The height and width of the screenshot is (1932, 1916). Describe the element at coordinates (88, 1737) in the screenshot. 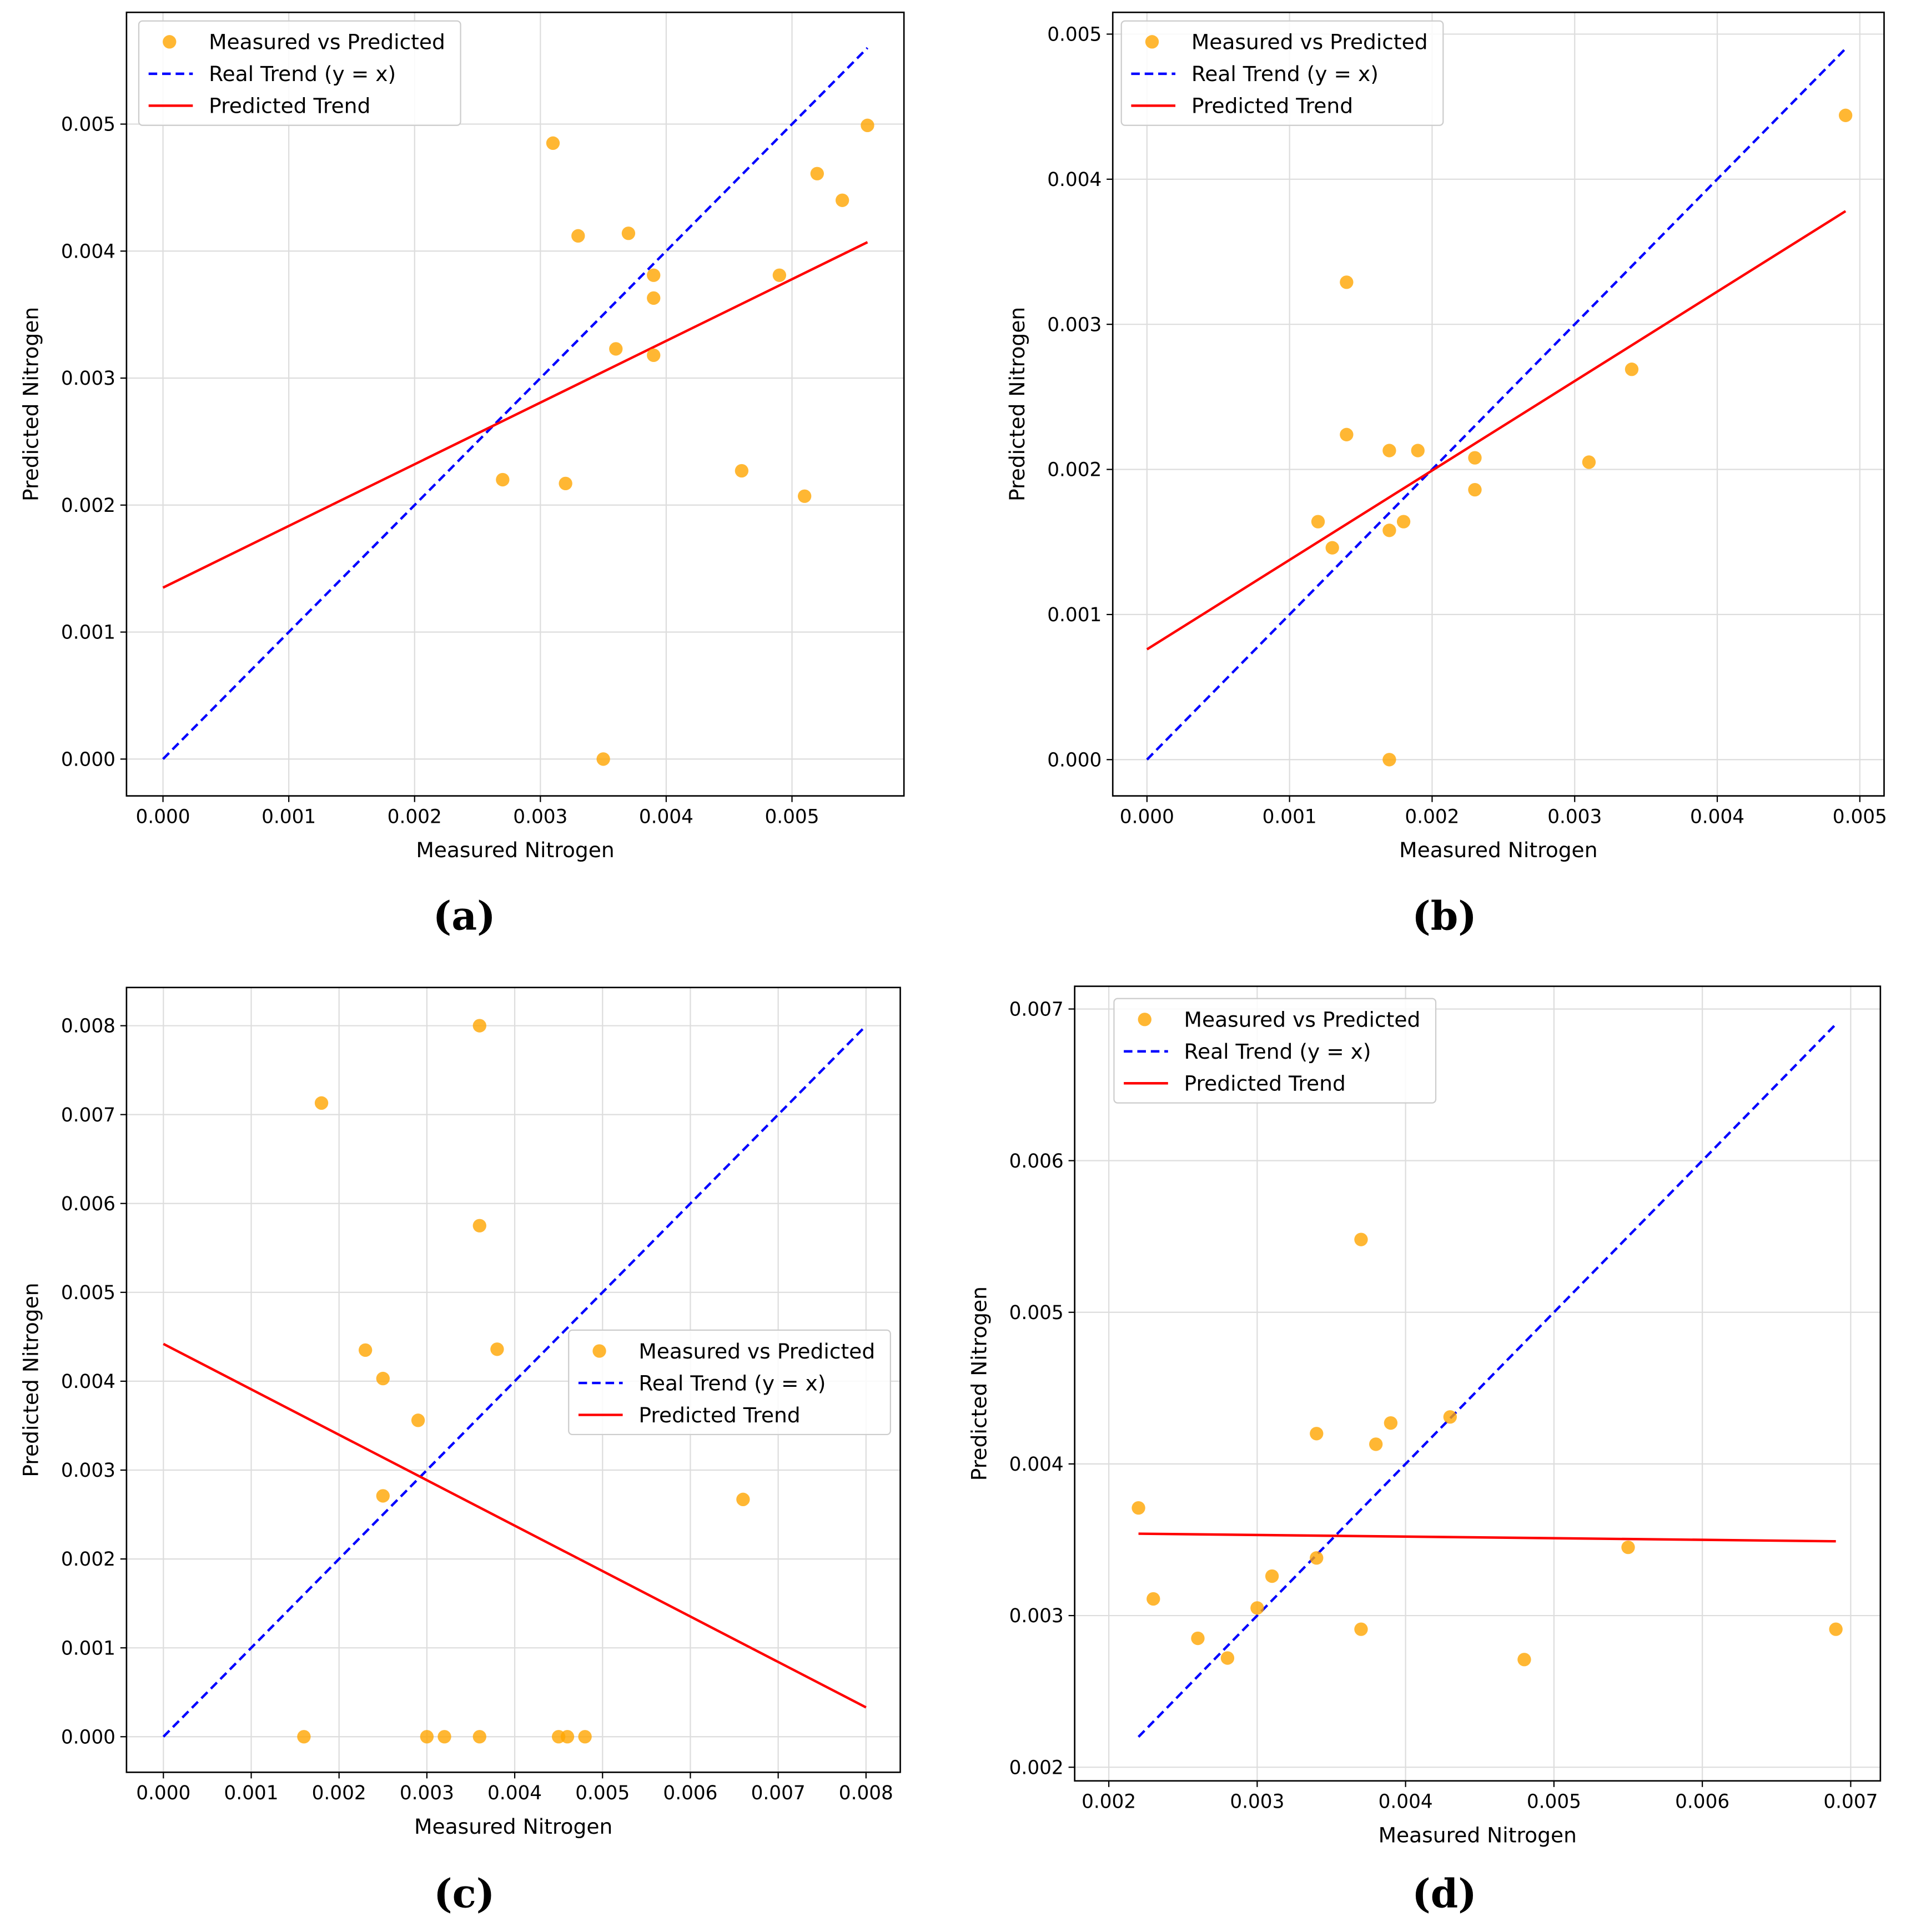

I see `y-tick-label: 0.000` at that location.